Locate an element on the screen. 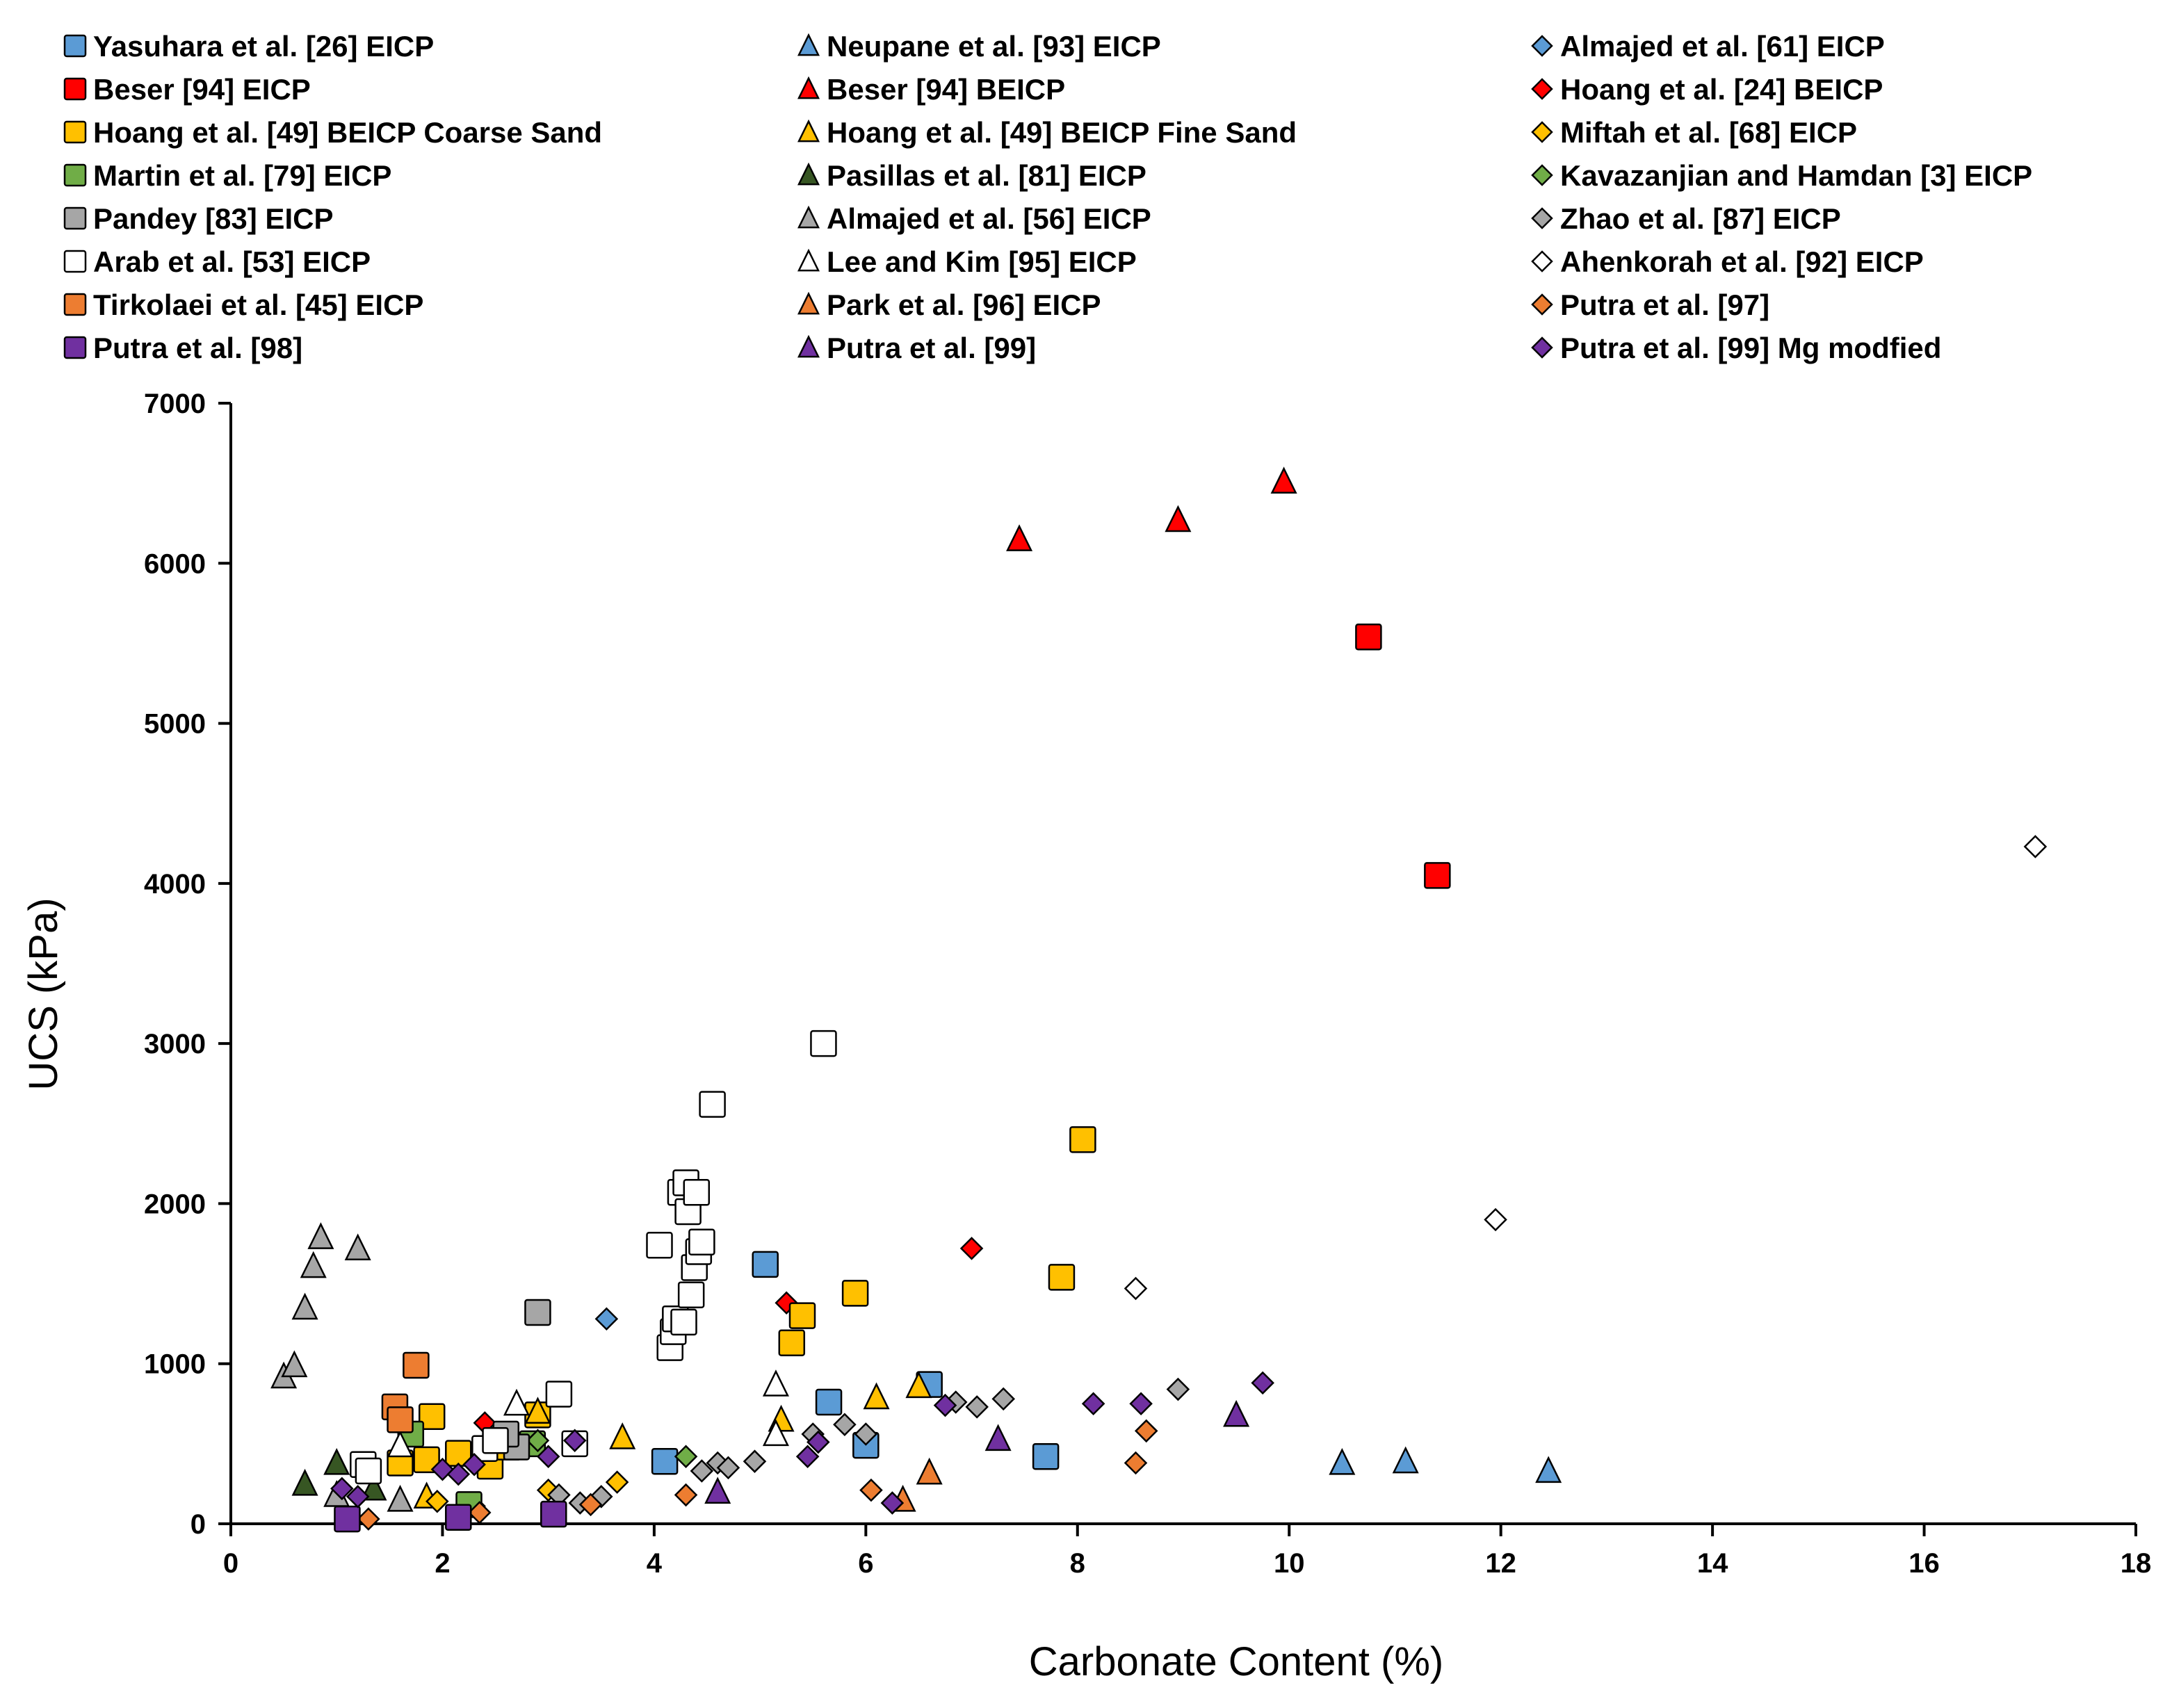  y-tick-label: 0 is located at coordinates (198, 1524).